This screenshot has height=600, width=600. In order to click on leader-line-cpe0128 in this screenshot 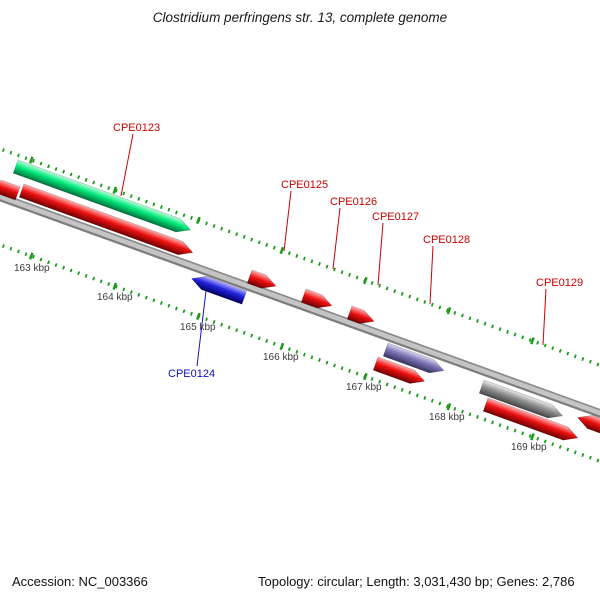, I will do `click(431, 275)`.